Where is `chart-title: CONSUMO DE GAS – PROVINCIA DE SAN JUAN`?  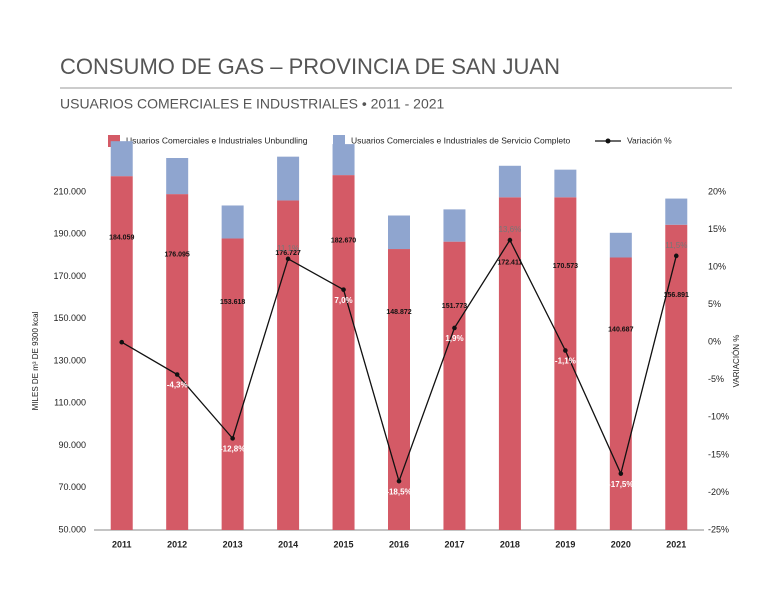 chart-title: CONSUMO DE GAS – PROVINCIA DE SAN JUAN is located at coordinates (310, 66).